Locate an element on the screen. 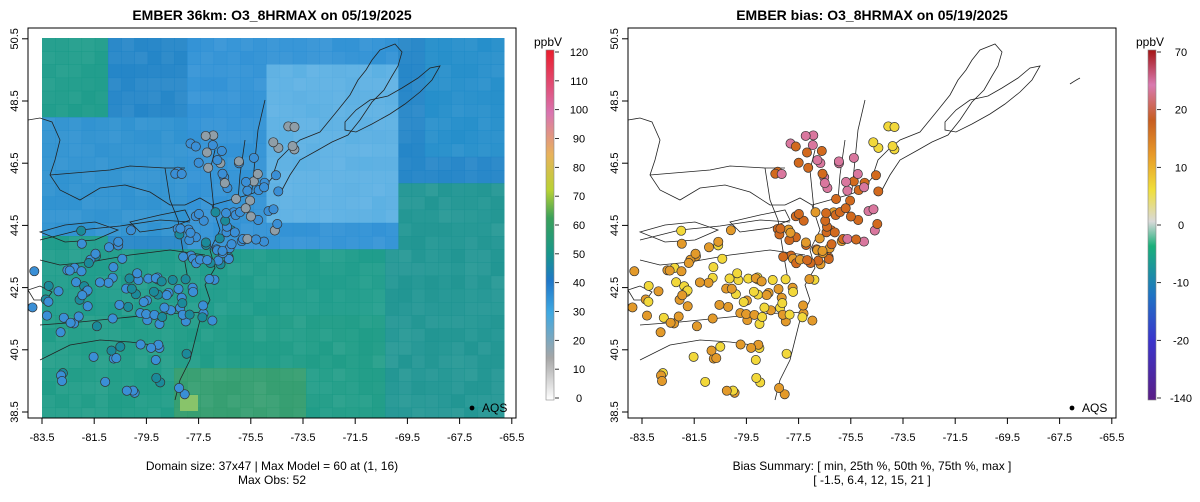  x-tick-label: -83.5 is located at coordinates (641, 438).